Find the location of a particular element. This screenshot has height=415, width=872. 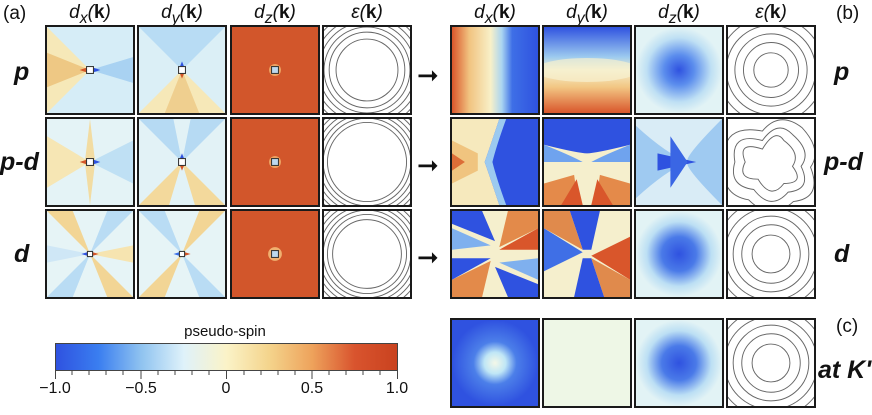

col-header-dx-right: dx(k) is located at coordinates (495, 14).